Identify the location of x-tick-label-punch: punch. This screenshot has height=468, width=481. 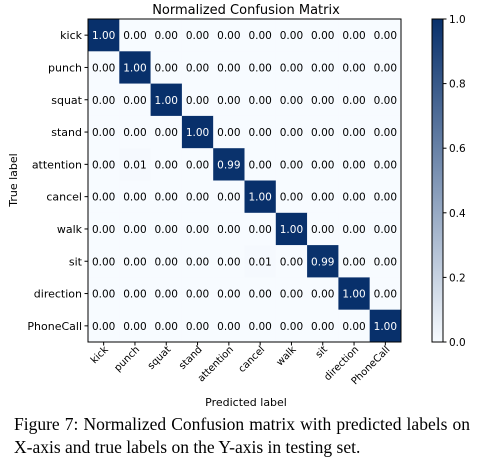
(127, 359).